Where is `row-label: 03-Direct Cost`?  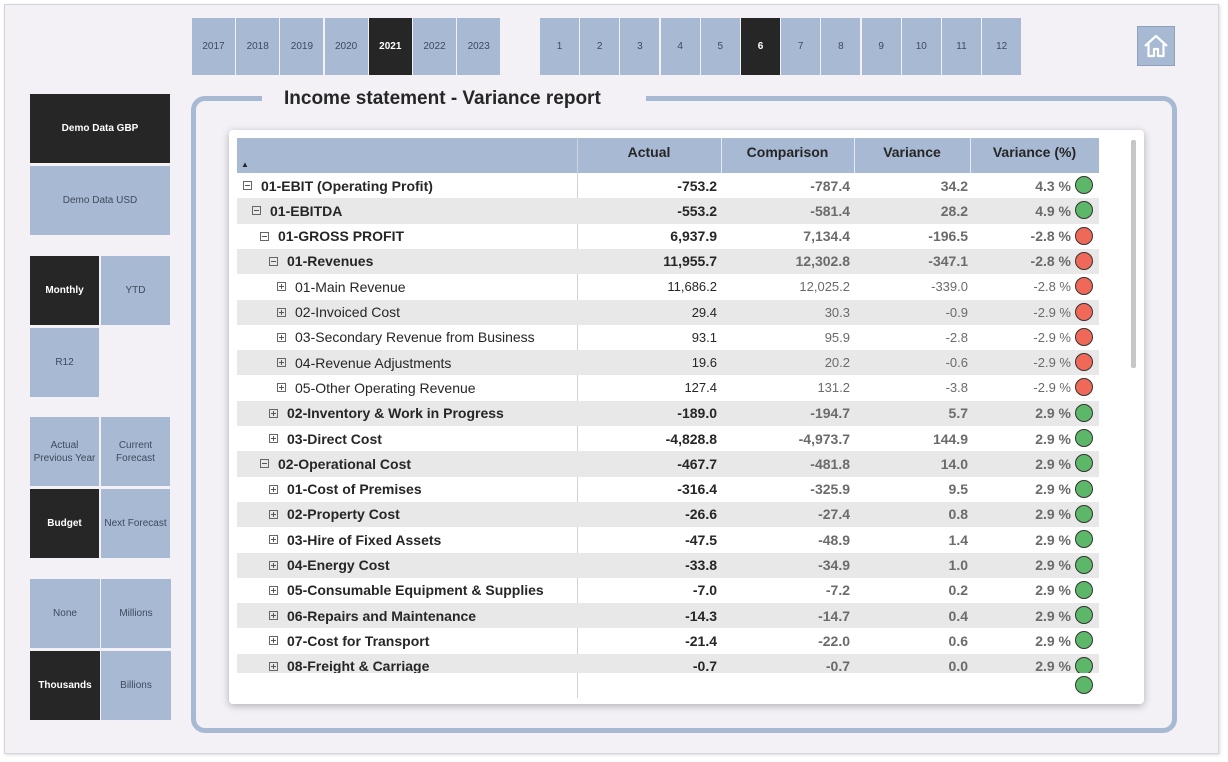 row-label: 03-Direct Cost is located at coordinates (325, 438).